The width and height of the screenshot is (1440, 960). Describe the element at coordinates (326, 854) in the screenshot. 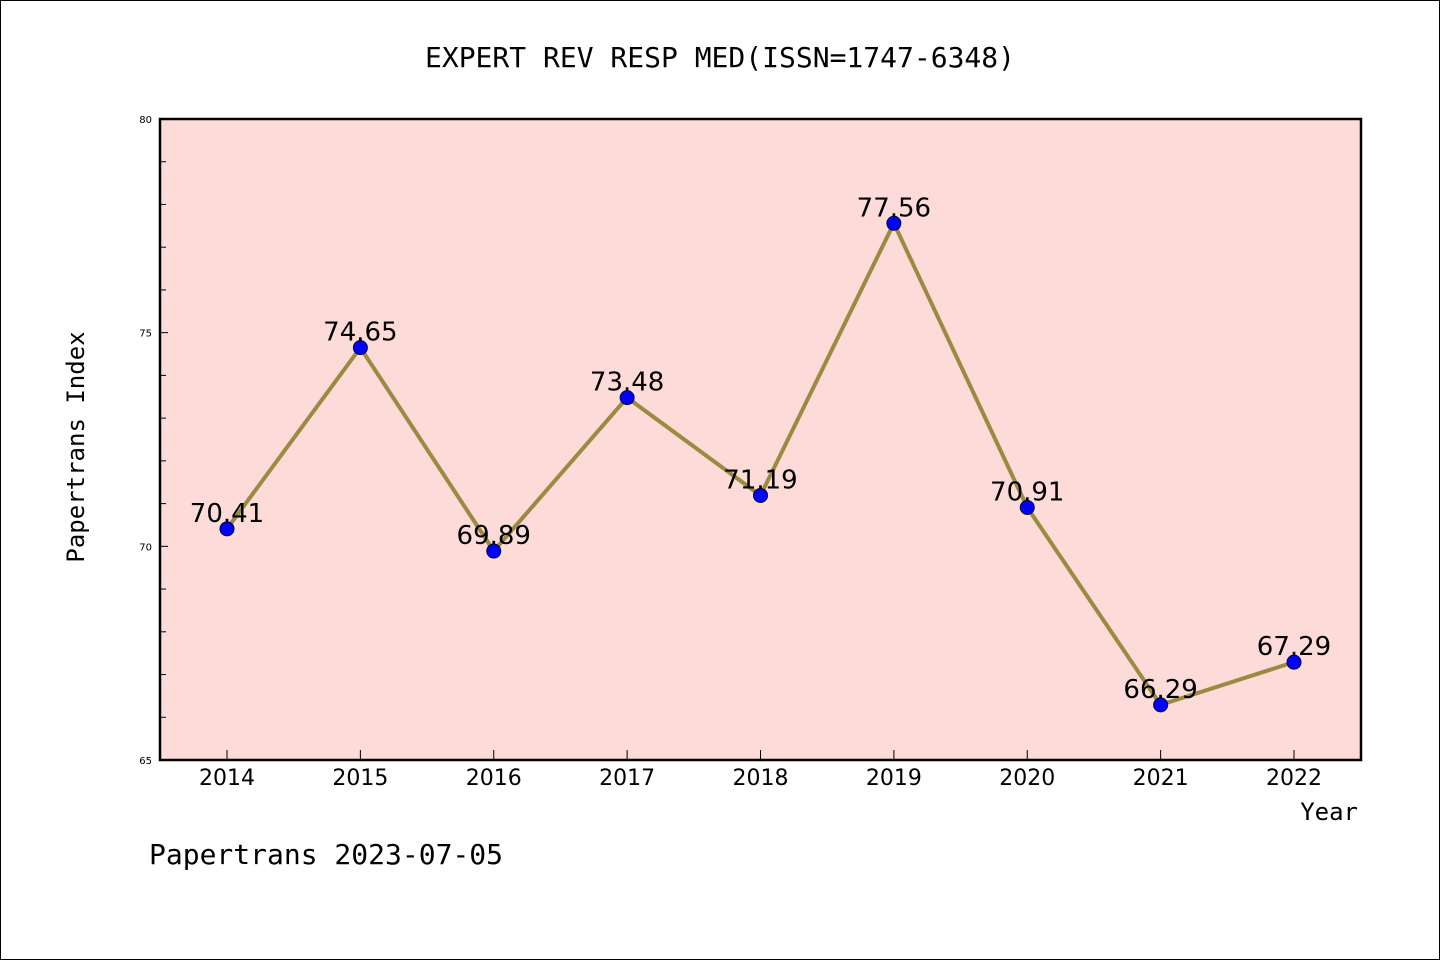

I see `footer-text: Papertrans 2023-07-05` at that location.